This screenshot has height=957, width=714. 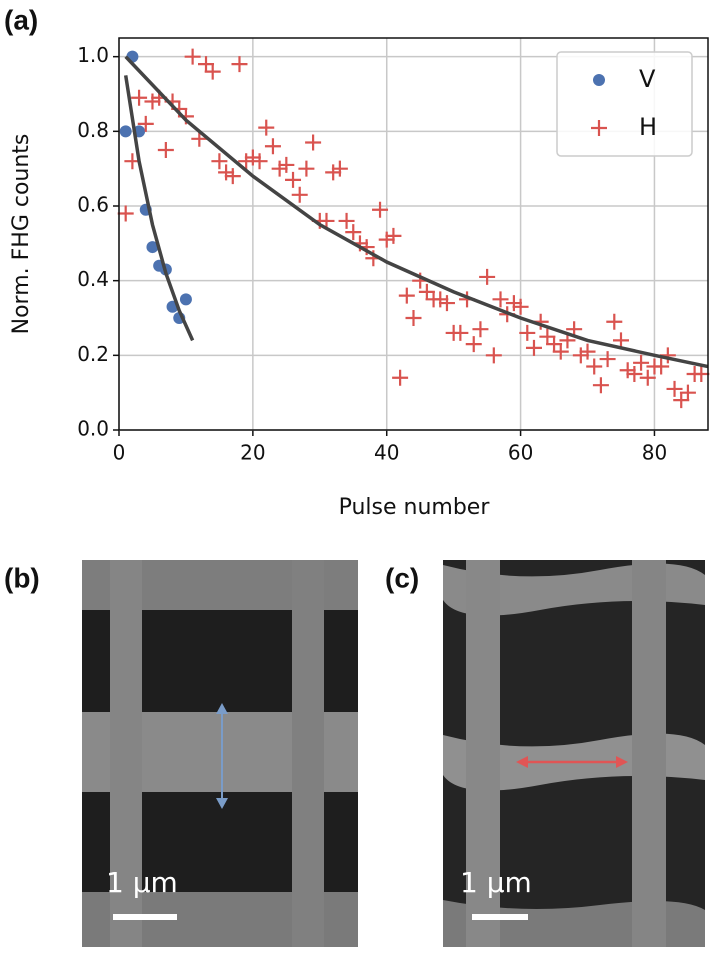 What do you see at coordinates (93, 429) in the screenshot?
I see `y-tick-label: 0.0` at bounding box center [93, 429].